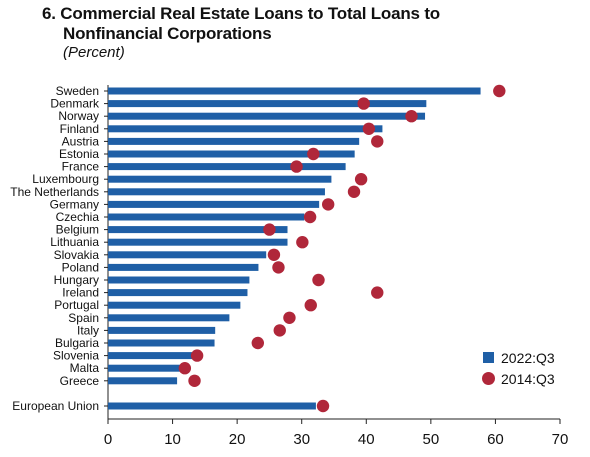  Describe the element at coordinates (197, 355) in the screenshot. I see `dot-slovenia` at that location.